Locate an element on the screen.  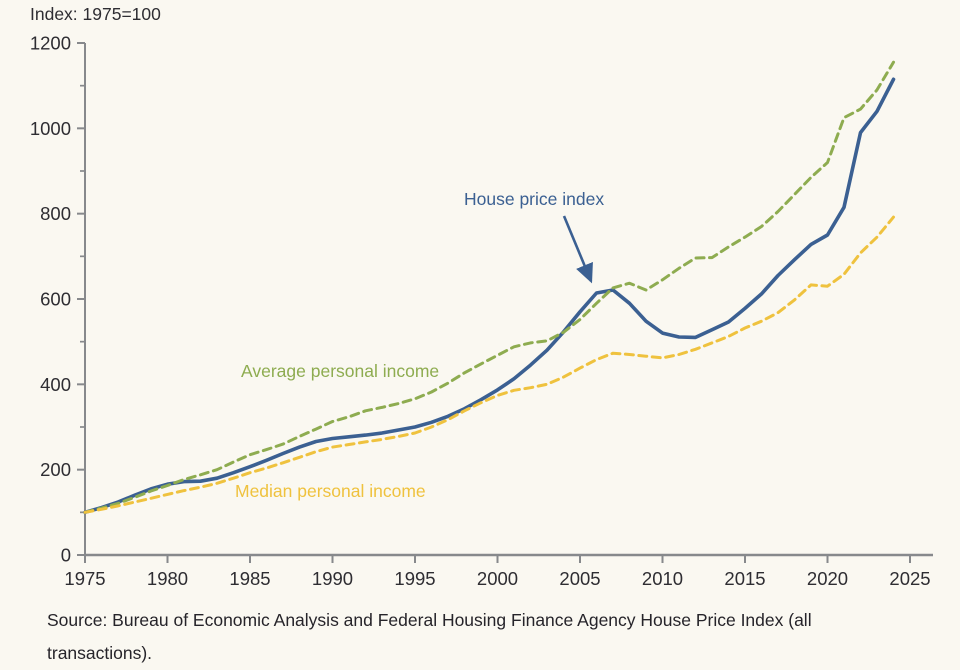
median-personal-income-label: Median personal income is located at coordinates (330, 491).